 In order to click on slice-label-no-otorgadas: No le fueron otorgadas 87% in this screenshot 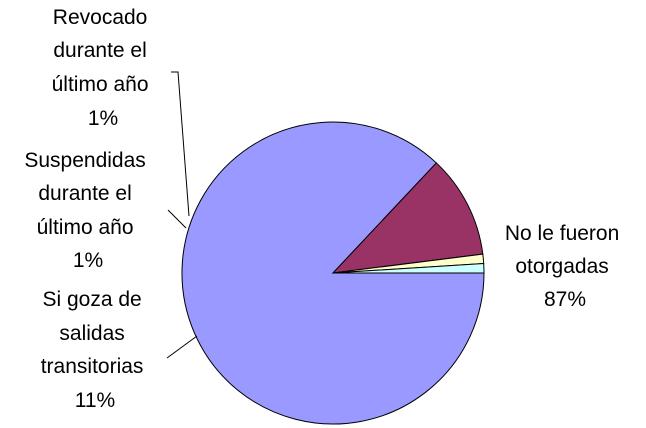, I will do `click(565, 266)`.